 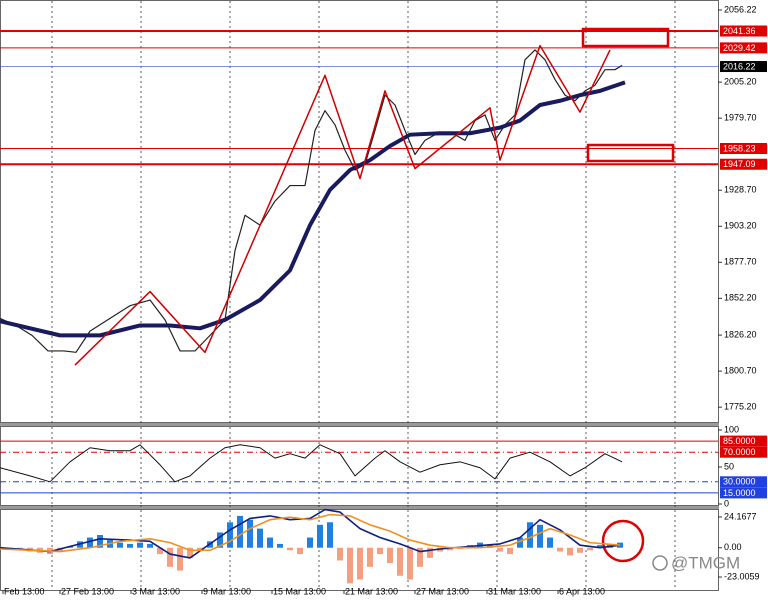 I want to click on rsi-panel, so click(x=359, y=466).